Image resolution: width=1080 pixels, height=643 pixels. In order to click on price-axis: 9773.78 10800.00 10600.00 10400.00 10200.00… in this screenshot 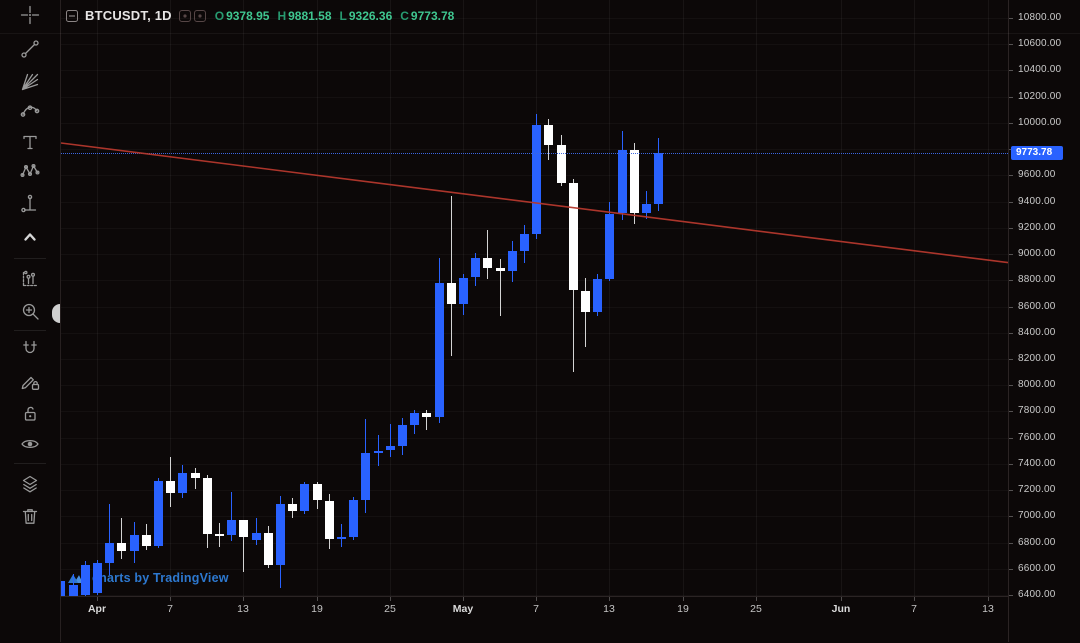, I will do `click(1044, 321)`.